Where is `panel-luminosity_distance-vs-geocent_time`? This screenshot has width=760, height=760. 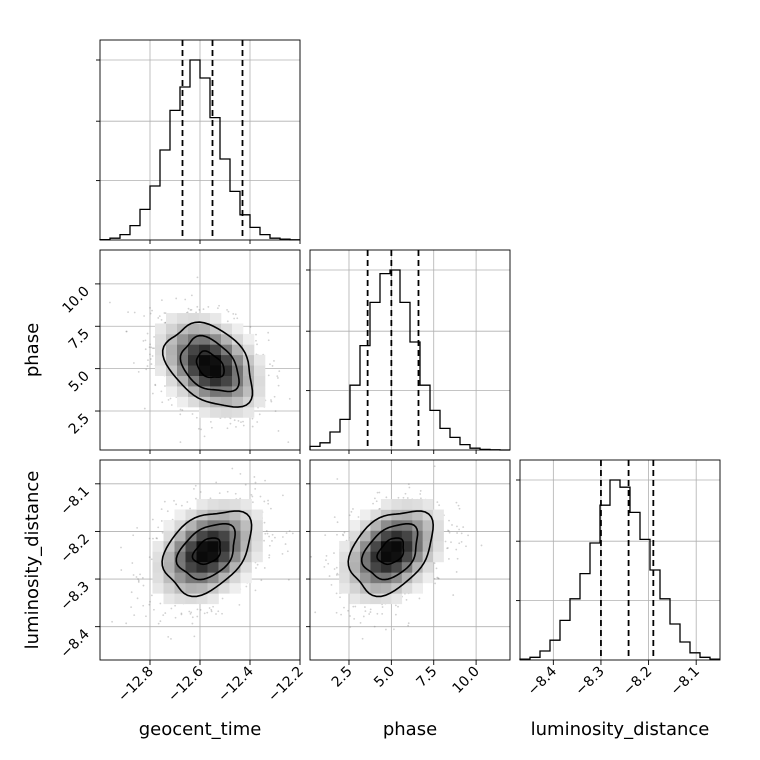 panel-luminosity_distance-vs-geocent_time is located at coordinates (200, 560).